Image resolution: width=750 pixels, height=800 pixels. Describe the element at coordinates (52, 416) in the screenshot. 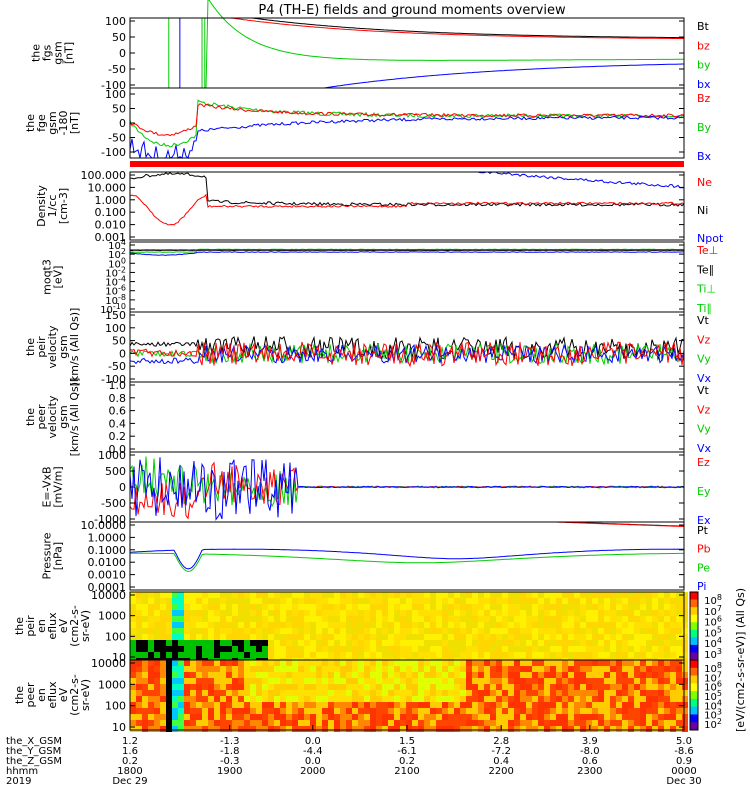

I see `panel-6-ylabel-line: velocity` at that location.